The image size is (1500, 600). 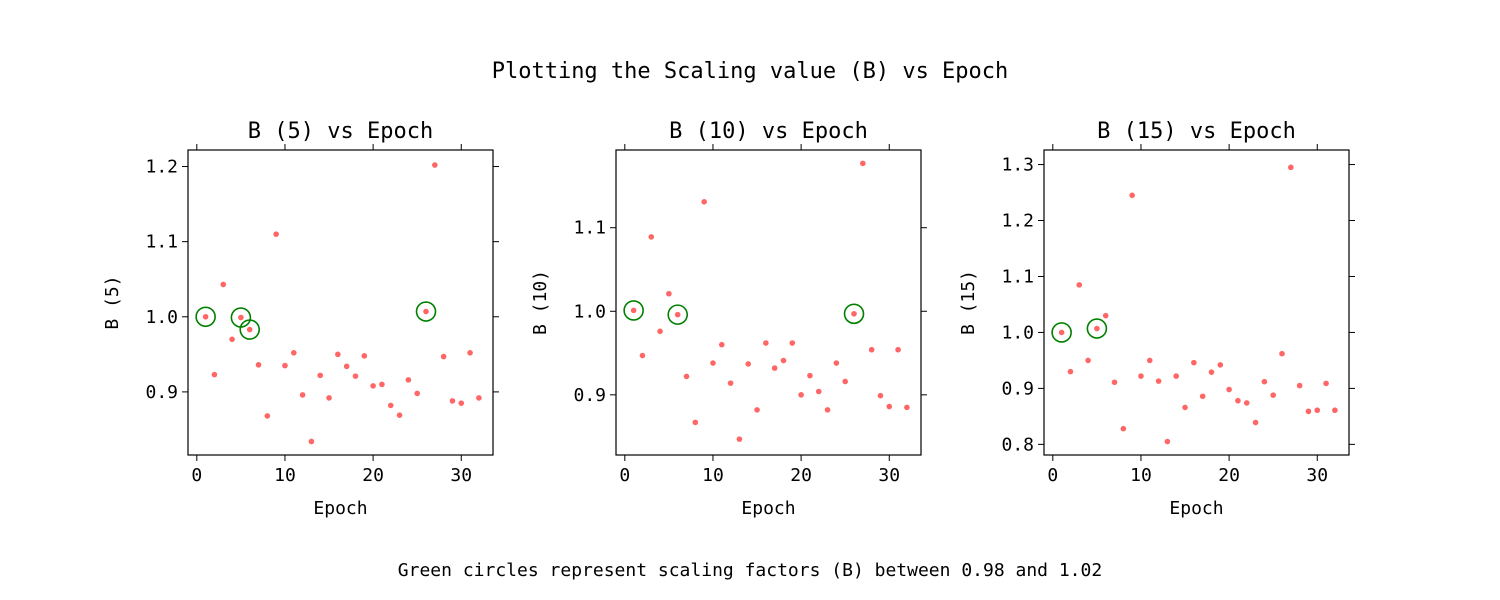 I want to click on x-tick-label: 10, so click(x=1141, y=475).